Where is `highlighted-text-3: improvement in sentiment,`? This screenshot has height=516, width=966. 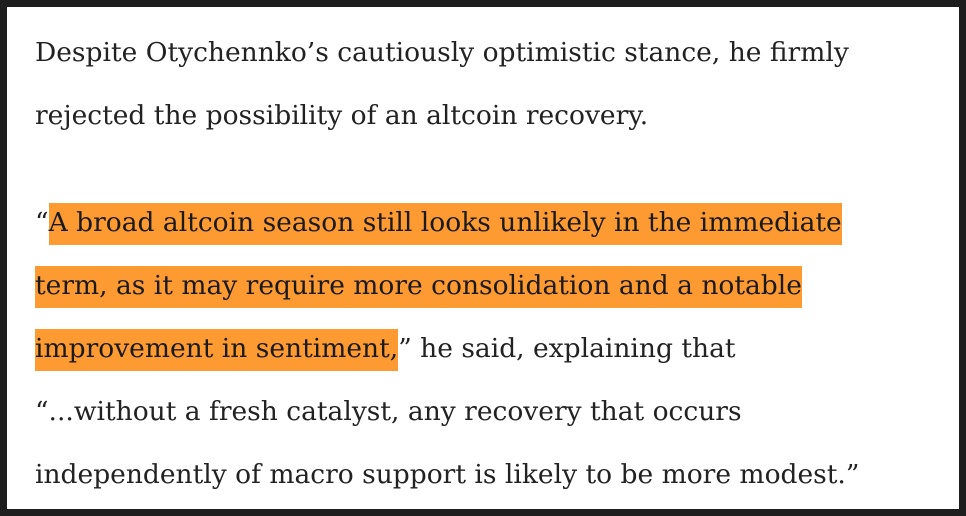 highlighted-text-3: improvement in sentiment, is located at coordinates (217, 350).